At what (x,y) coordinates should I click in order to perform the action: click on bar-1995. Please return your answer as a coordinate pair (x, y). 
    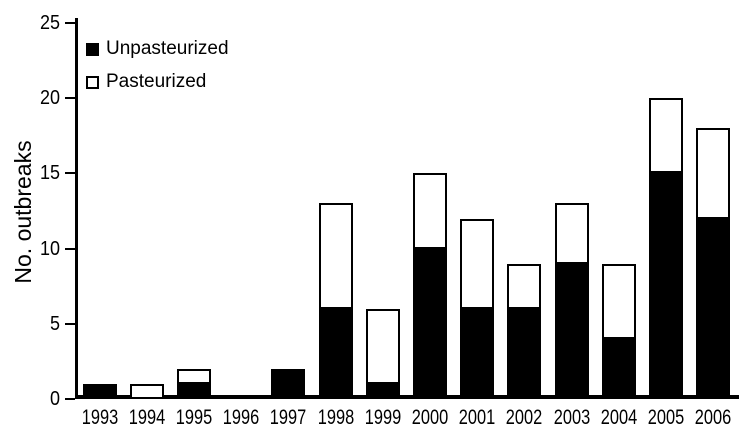
    Looking at the image, I should click on (193, 383).